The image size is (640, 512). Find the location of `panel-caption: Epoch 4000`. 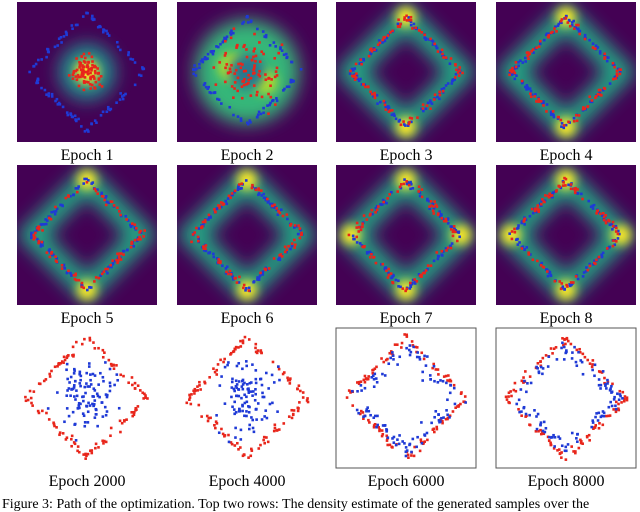

panel-caption: Epoch 4000 is located at coordinates (247, 481).